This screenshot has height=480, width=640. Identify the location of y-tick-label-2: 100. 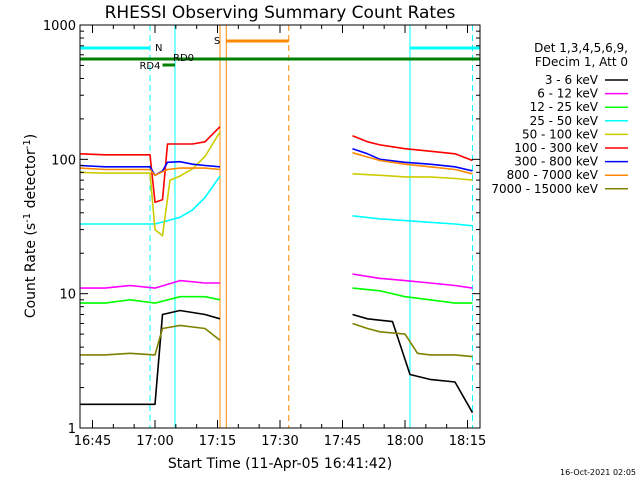
(63, 160).